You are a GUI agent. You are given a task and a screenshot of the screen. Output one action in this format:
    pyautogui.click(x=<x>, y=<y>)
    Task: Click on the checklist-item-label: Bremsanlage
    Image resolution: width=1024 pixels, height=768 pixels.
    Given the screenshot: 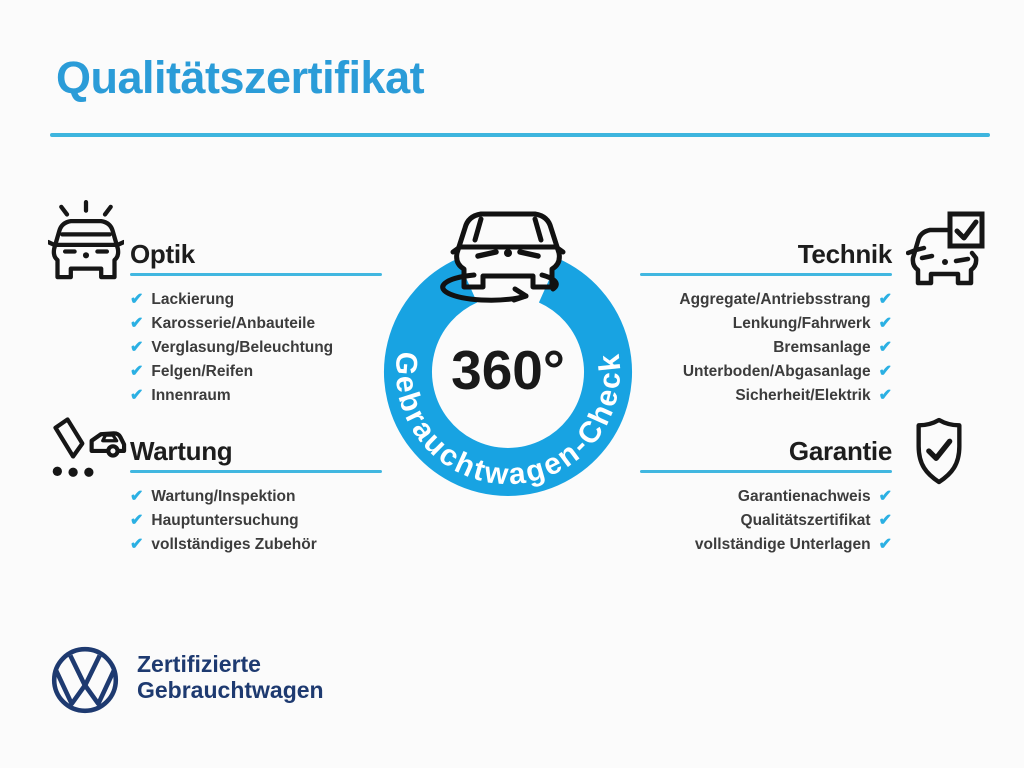 What is the action you would take?
    pyautogui.click(x=822, y=347)
    